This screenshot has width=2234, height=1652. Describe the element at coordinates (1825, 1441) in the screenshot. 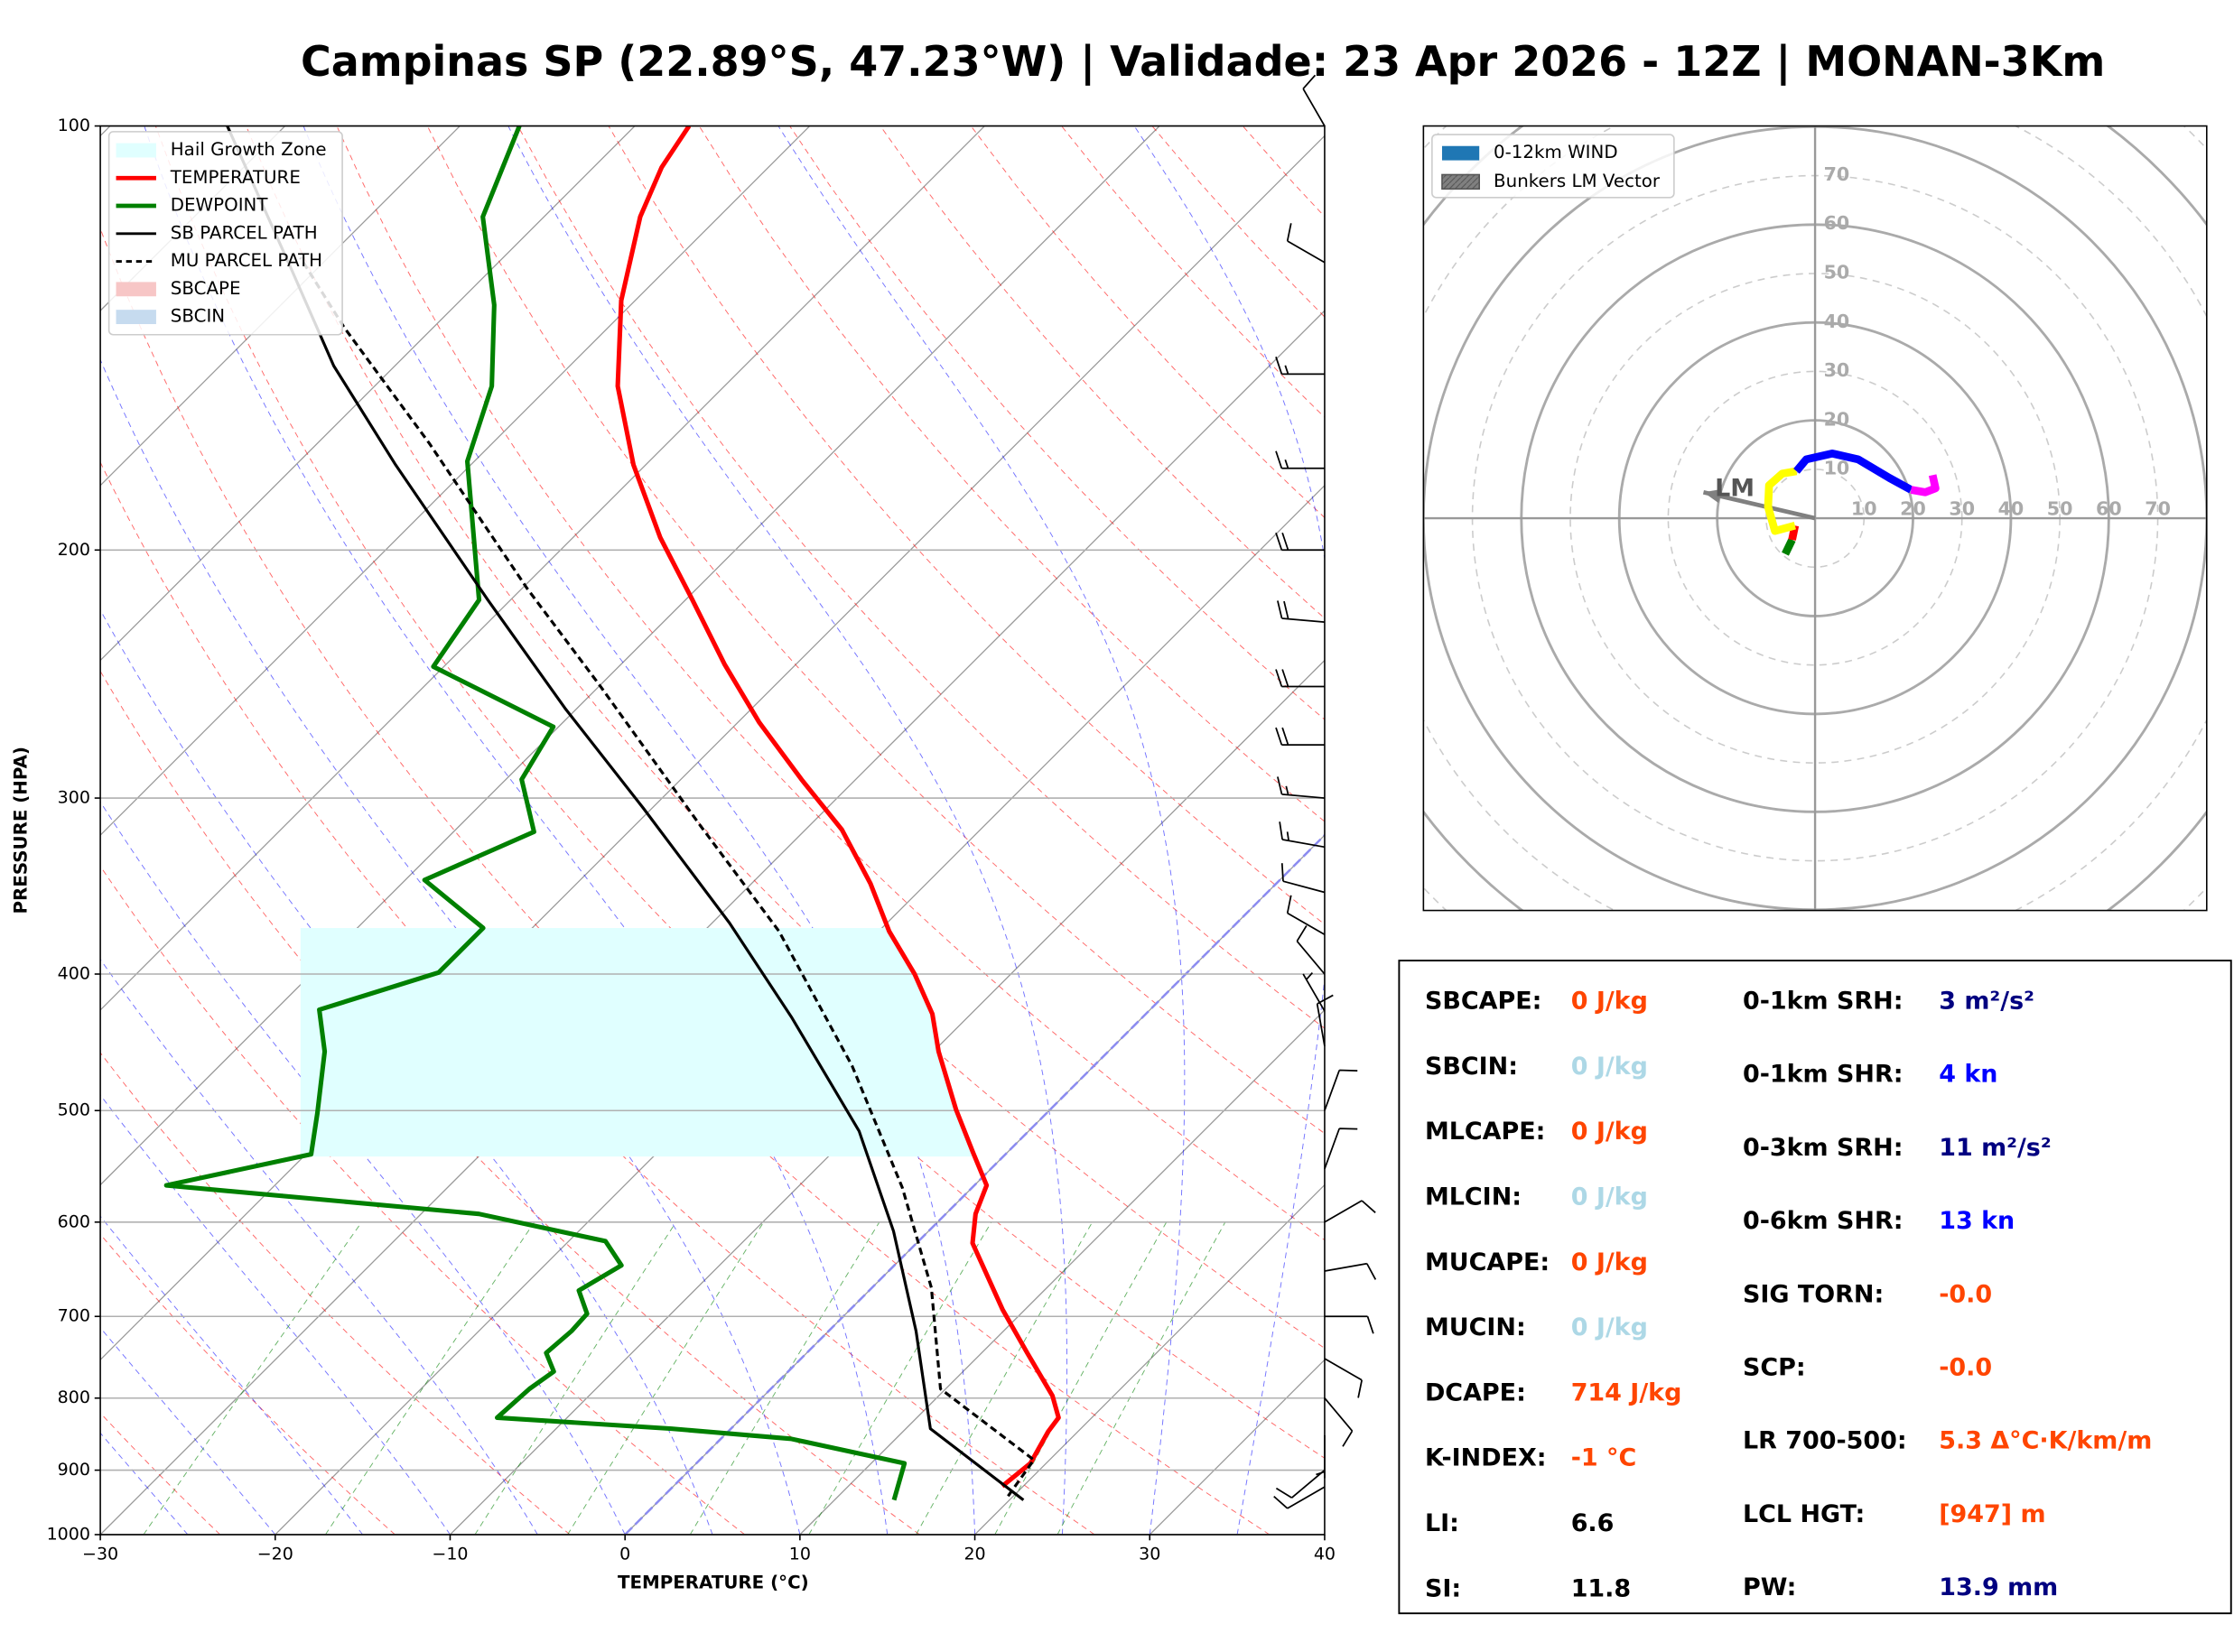

I see `stat-label: LR 700-500:` at that location.